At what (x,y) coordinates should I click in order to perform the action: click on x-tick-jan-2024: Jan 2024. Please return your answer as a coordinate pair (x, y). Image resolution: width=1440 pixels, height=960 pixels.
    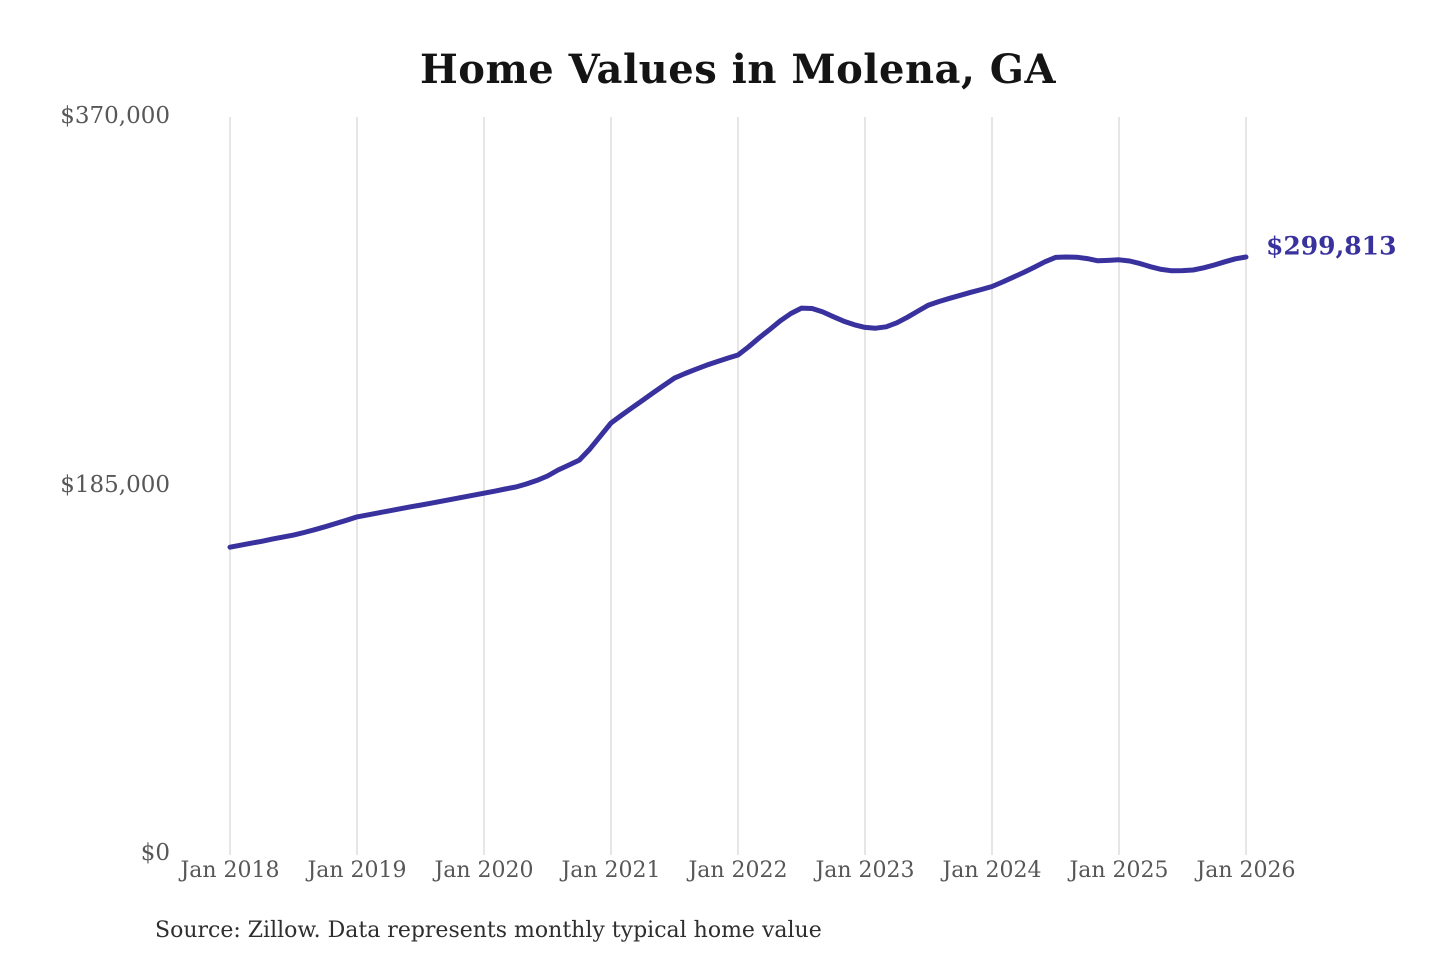
    Looking at the image, I should click on (992, 870).